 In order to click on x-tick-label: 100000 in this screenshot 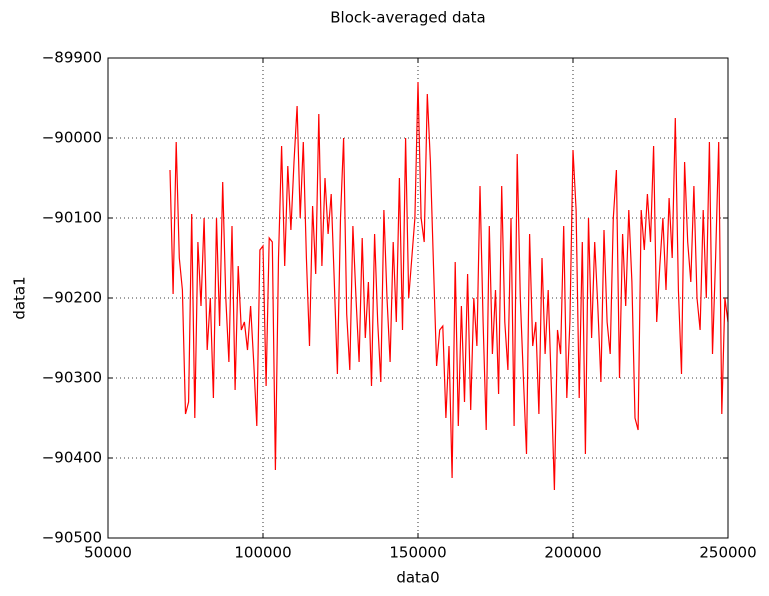, I will do `click(262, 553)`.